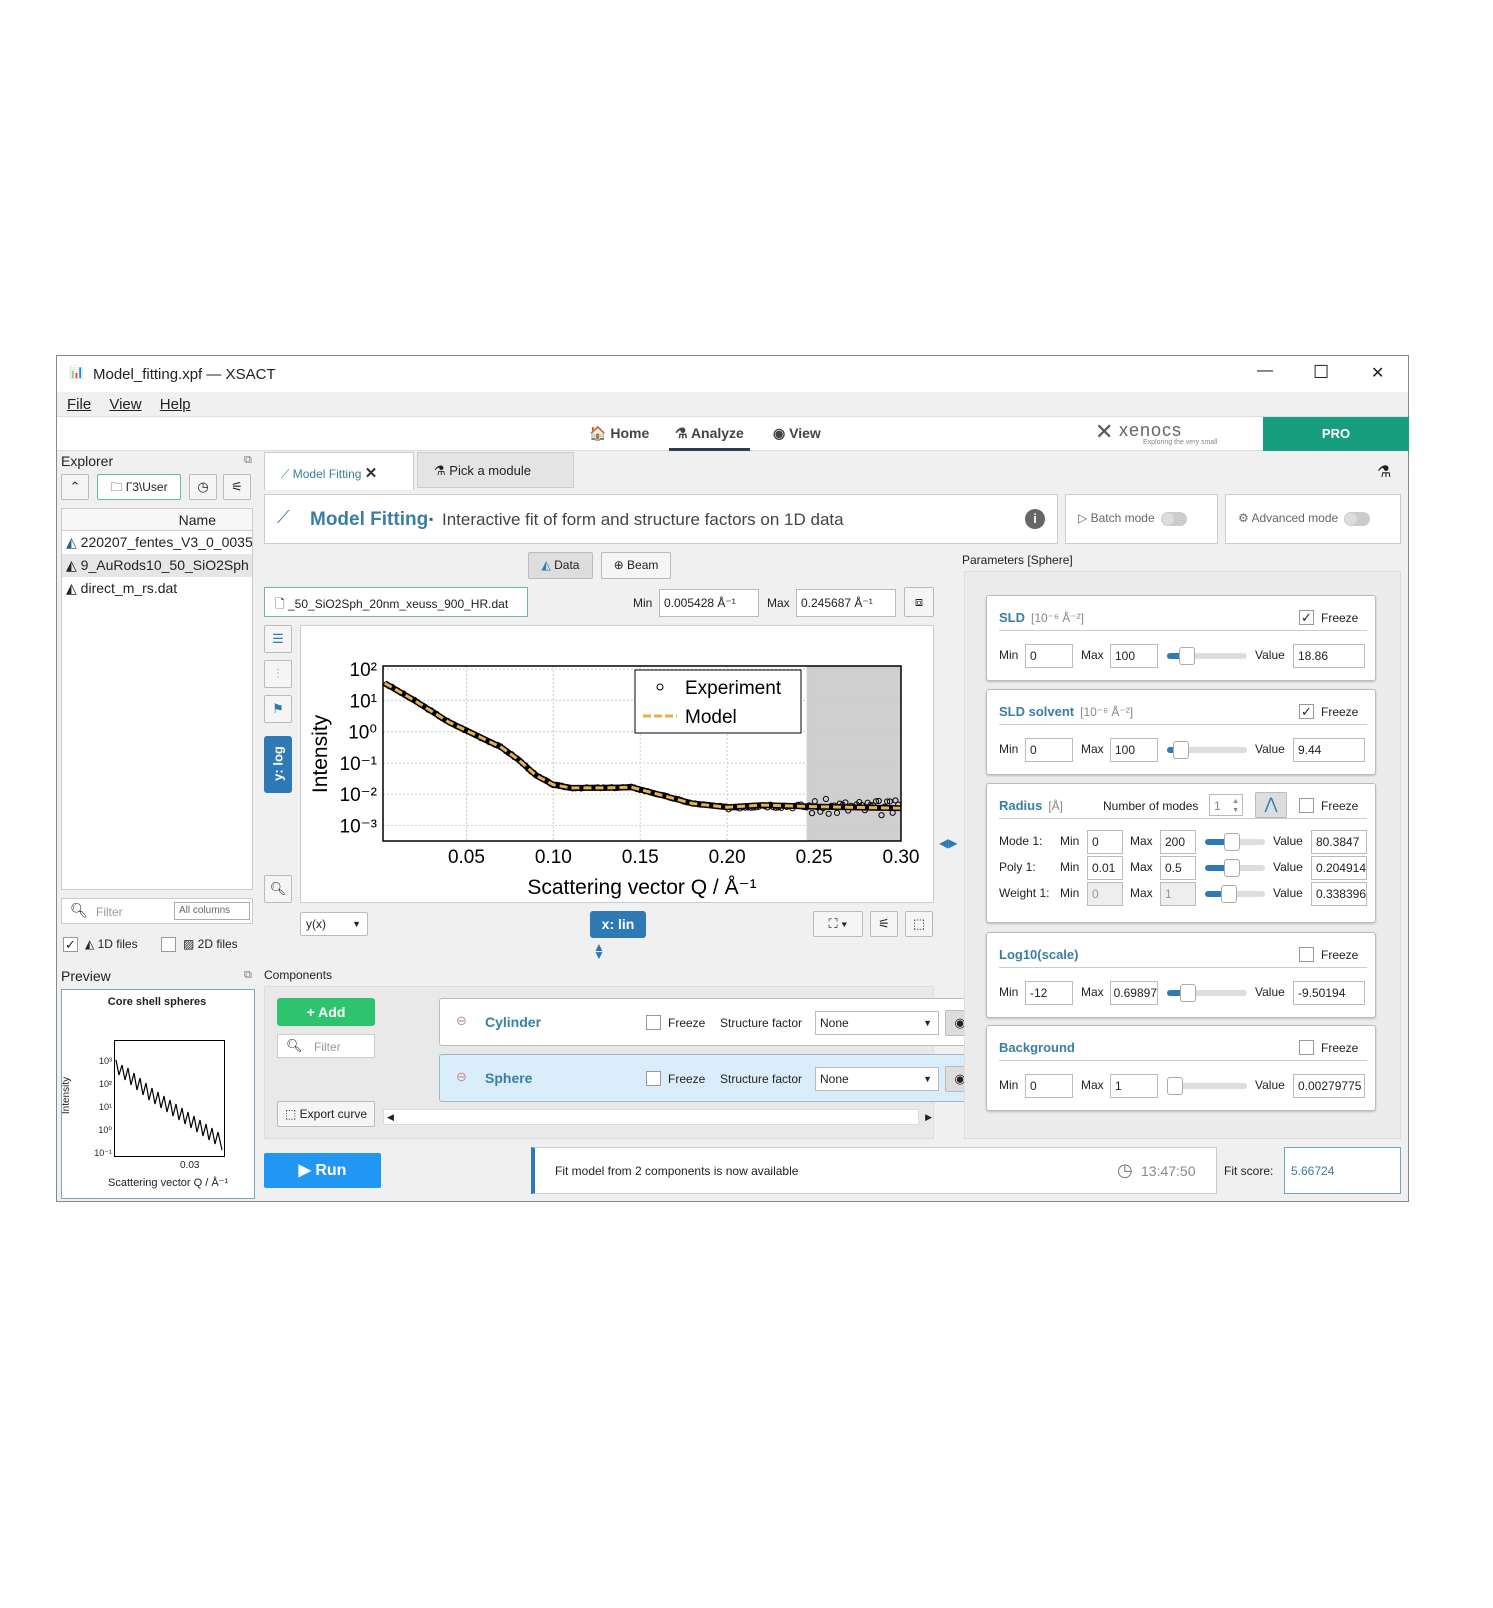  I want to click on flask-icon: ⚗, so click(1384, 472).